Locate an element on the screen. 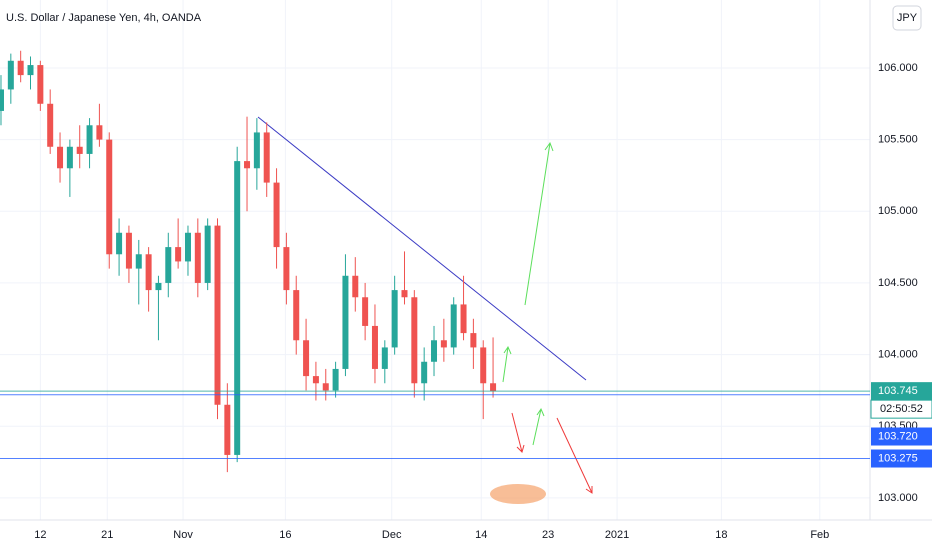 The width and height of the screenshot is (932, 550). arrows is located at coordinates (547, 317).